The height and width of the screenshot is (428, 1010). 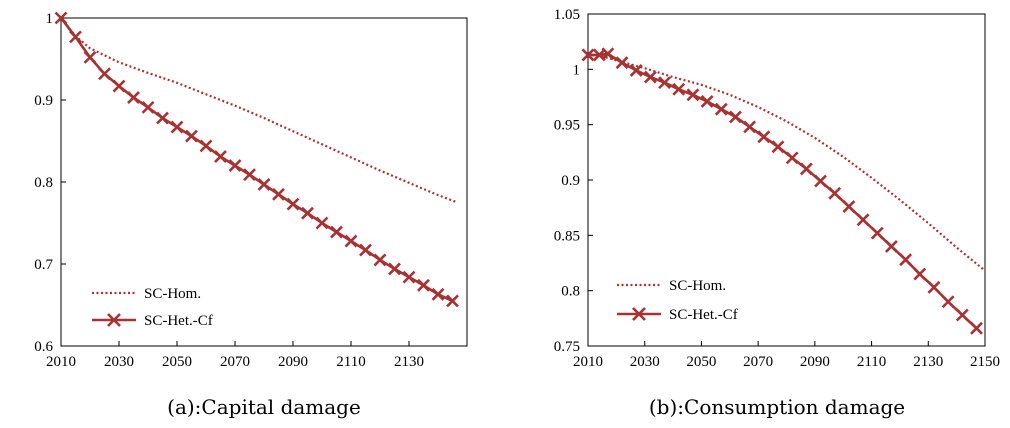 What do you see at coordinates (264, 407) in the screenshot?
I see `chart-caption: (a):Capital damage` at bounding box center [264, 407].